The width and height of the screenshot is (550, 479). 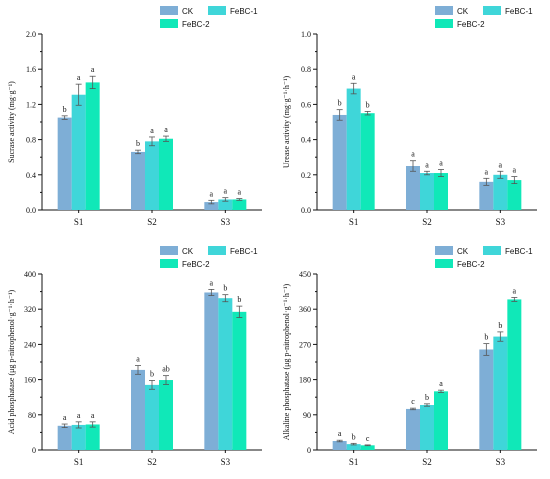 What do you see at coordinates (32, 415) in the screenshot?
I see `y-tick-label: 80` at bounding box center [32, 415].